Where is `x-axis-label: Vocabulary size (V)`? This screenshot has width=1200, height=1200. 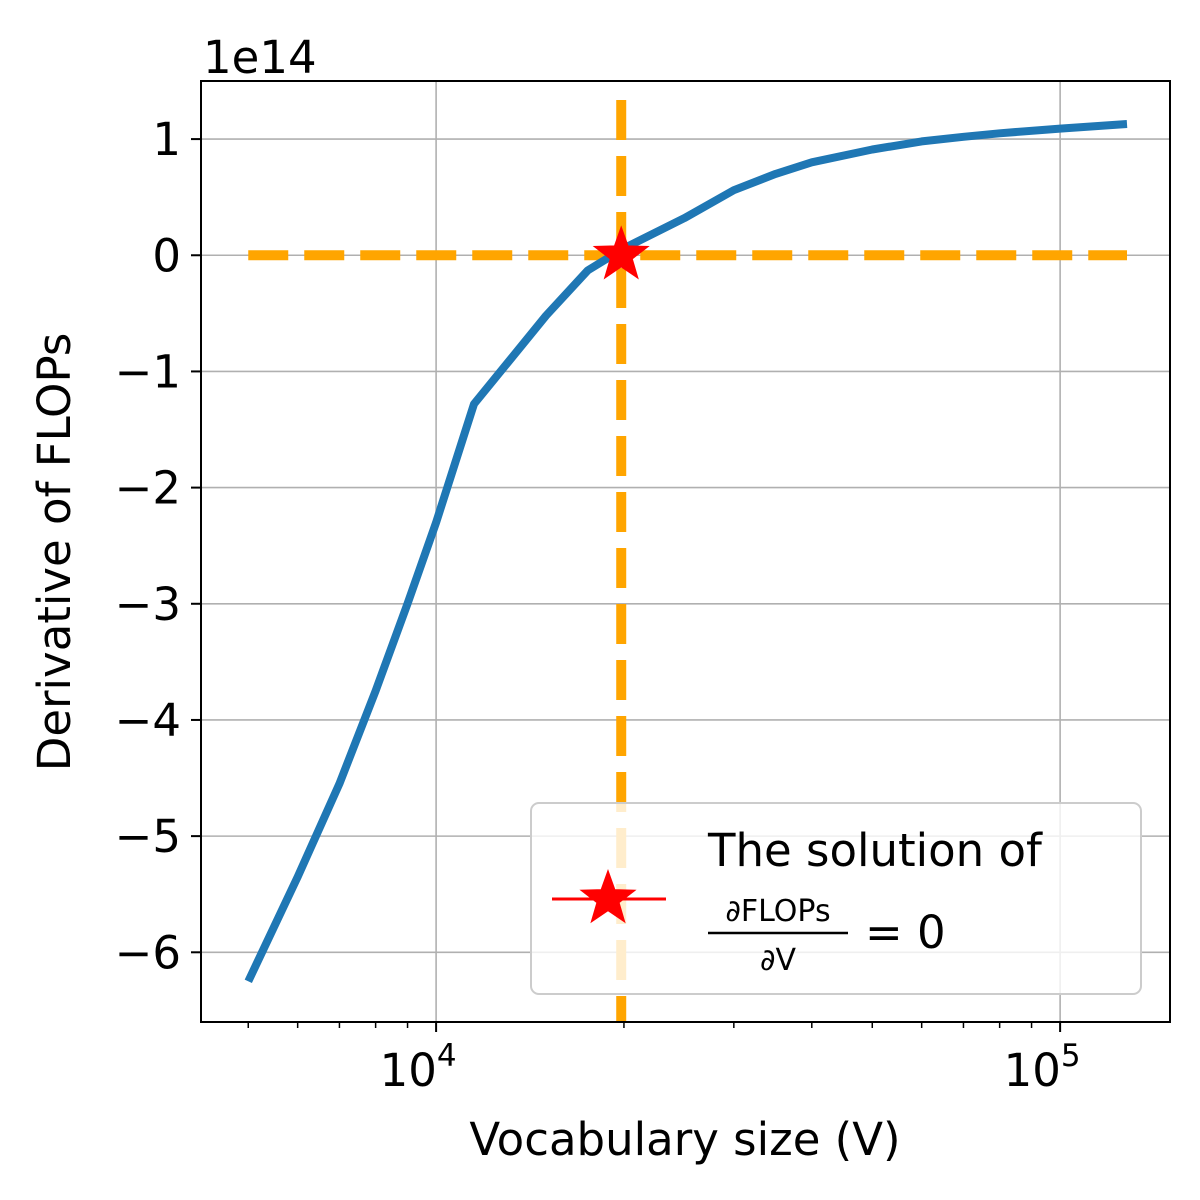
x-axis-label: Vocabulary size (V) is located at coordinates (684, 1139).